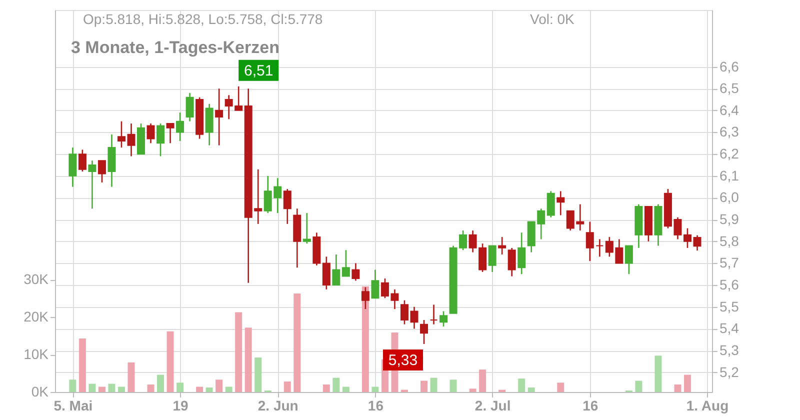 The width and height of the screenshot is (800, 420). What do you see at coordinates (73, 406) in the screenshot?
I see `x-tick-label: 5. Mai` at bounding box center [73, 406].